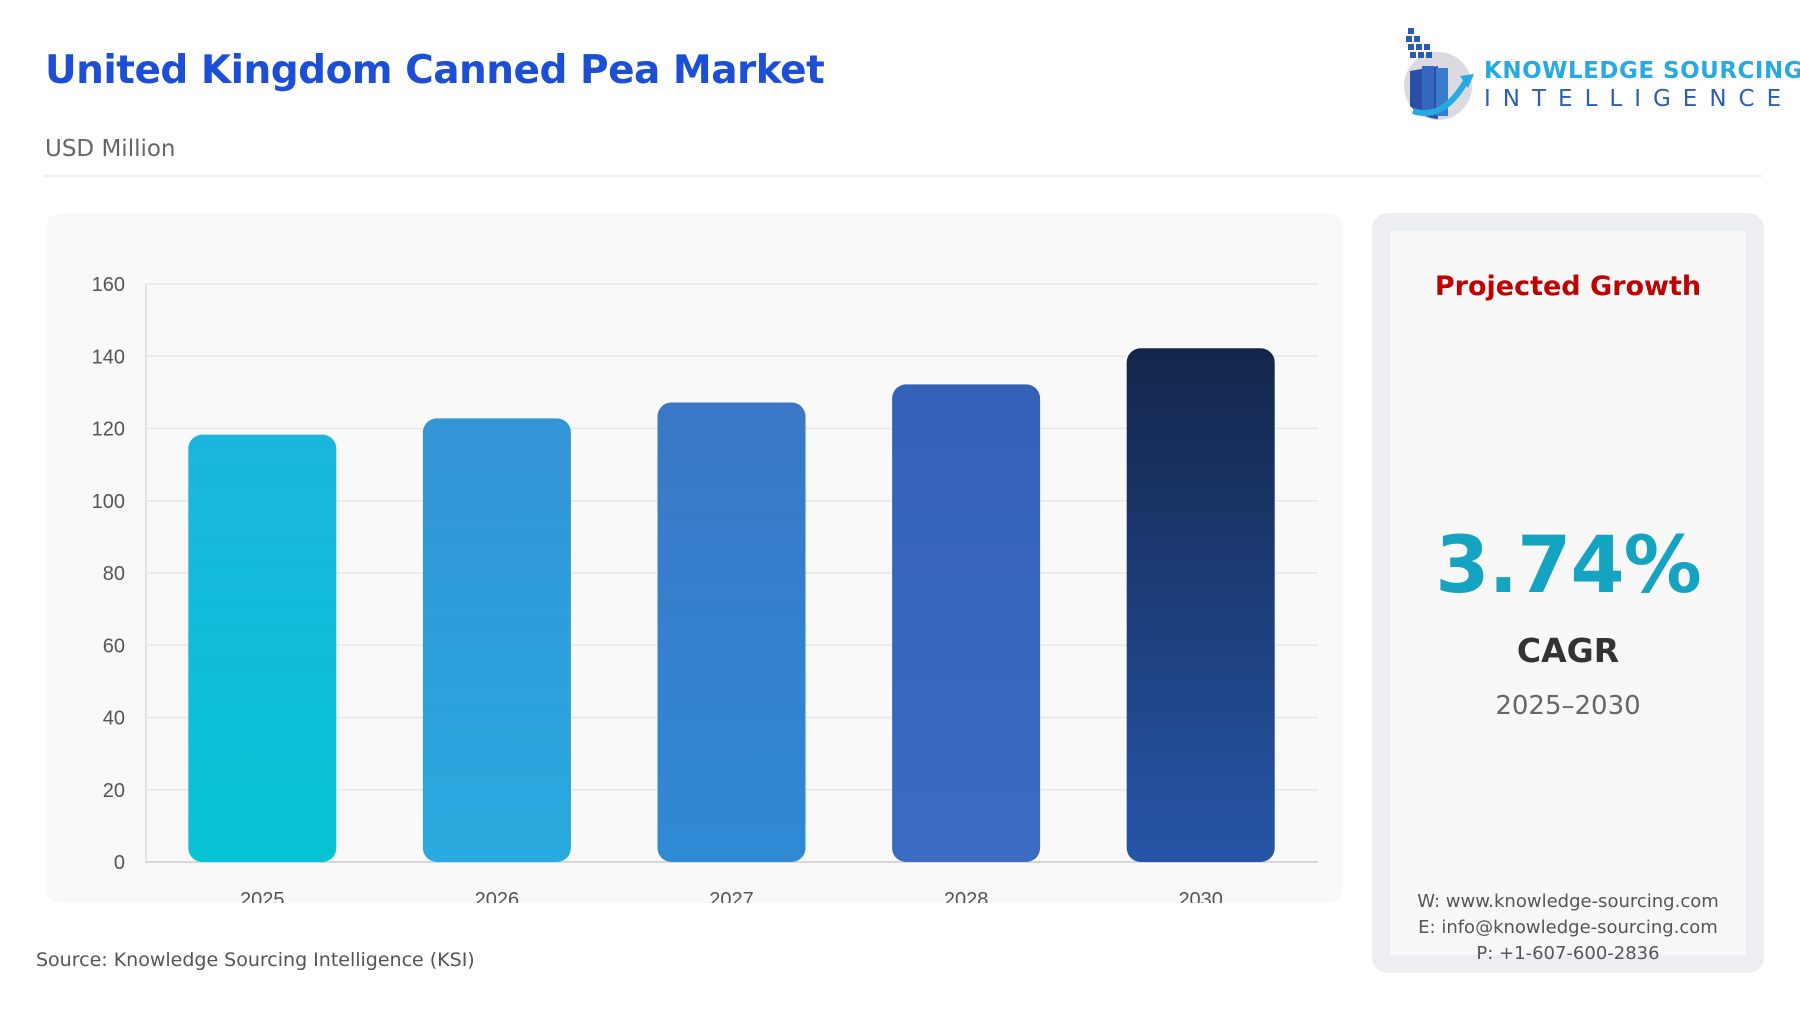 The image size is (1800, 1012). Describe the element at coordinates (1639, 99) in the screenshot. I see `logo-text-line2: INTELLIGENCE` at that location.